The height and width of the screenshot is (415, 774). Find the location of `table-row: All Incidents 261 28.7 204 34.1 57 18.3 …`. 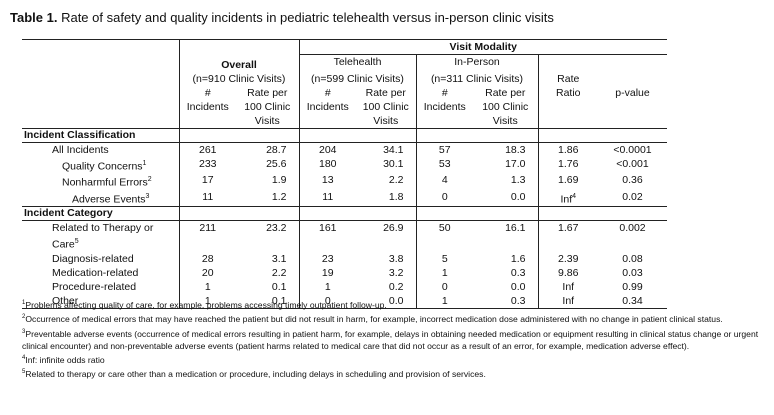

table-row: All Incidents 261 28.7 204 34.1 57 18.3 … is located at coordinates (344, 149).